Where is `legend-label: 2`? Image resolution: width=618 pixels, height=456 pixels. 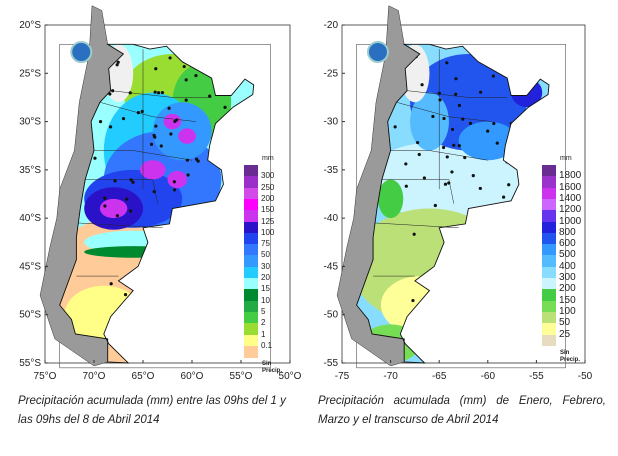
legend-label: 2 is located at coordinates (263, 323).